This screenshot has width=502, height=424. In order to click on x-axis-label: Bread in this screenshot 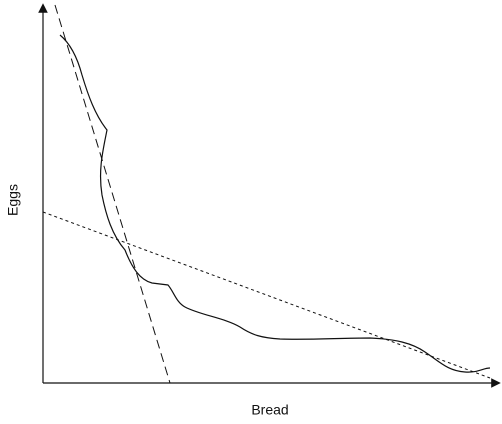, I will do `click(269, 410)`.